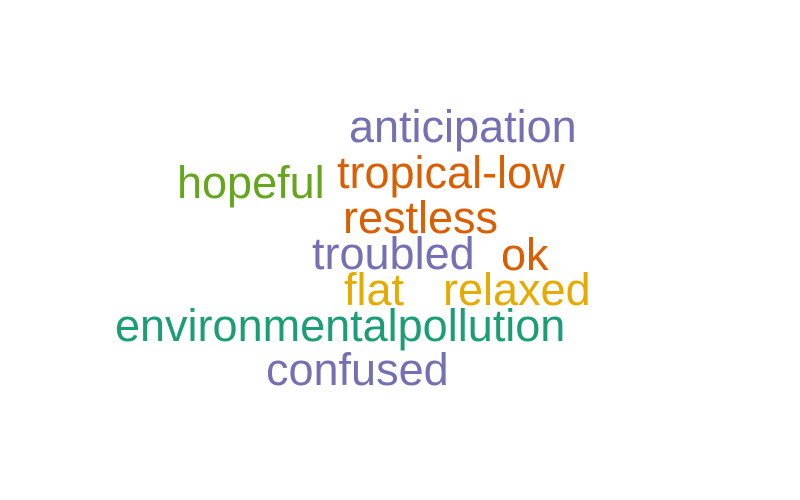  What do you see at coordinates (463, 126) in the screenshot?
I see `word-anticipation: anticipation` at bounding box center [463, 126].